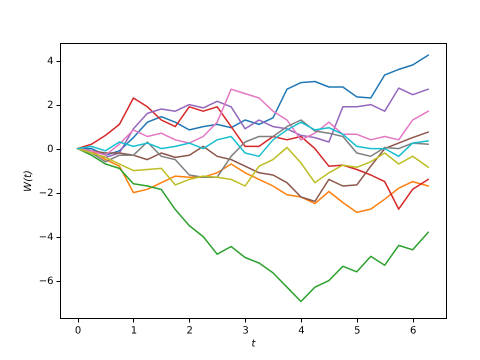 This screenshot has width=480, height=360. Describe the element at coordinates (50, 106) in the screenshot. I see `y-tick-label: 2` at that location.